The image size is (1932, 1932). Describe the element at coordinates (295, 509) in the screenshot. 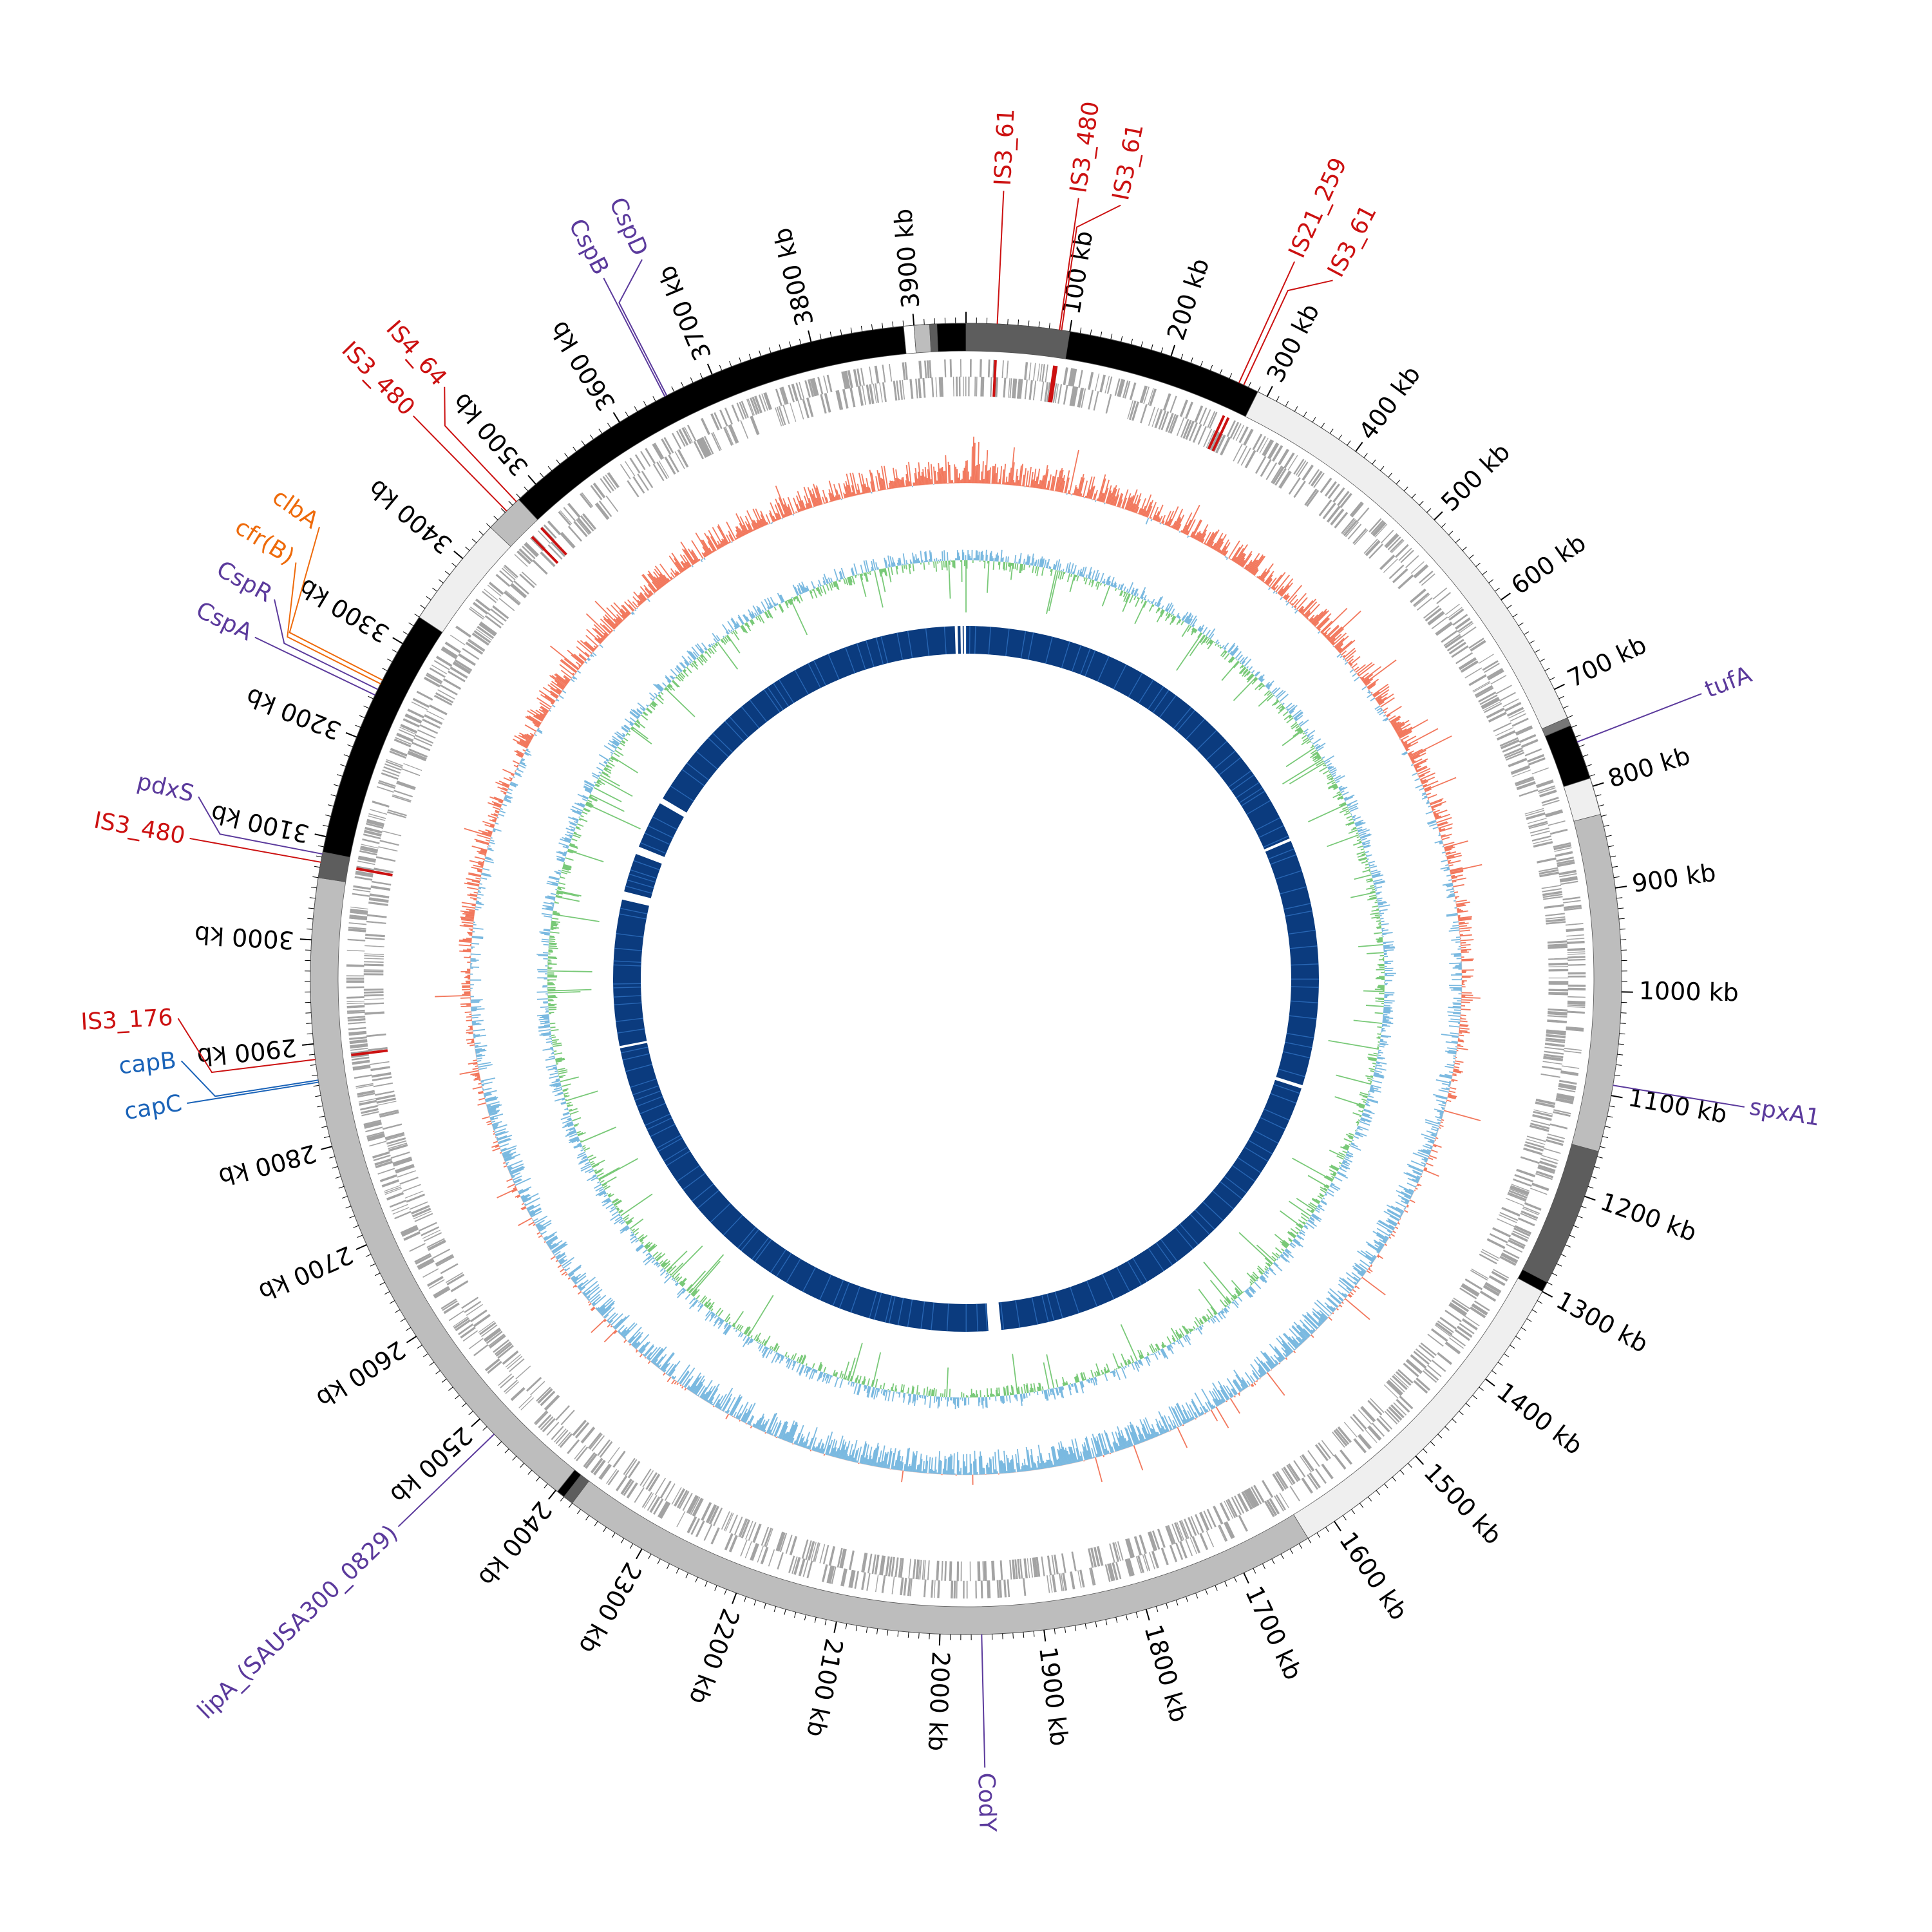

I see `annotation-label-resistance: clbA` at that location.